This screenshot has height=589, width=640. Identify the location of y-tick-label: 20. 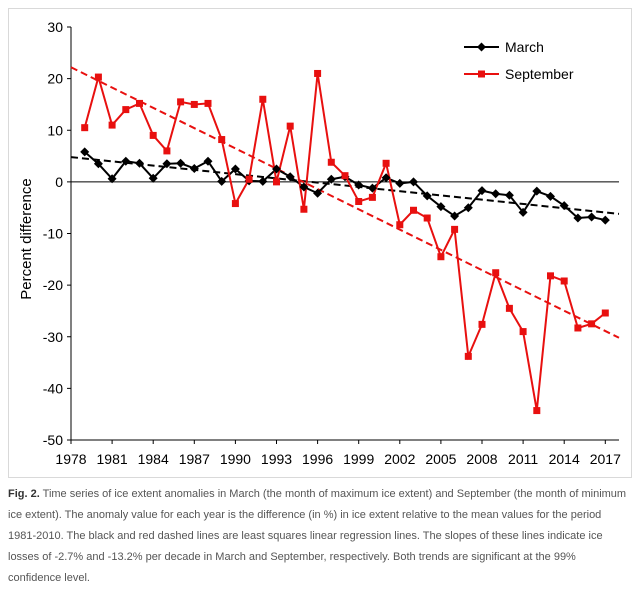
(55, 79).